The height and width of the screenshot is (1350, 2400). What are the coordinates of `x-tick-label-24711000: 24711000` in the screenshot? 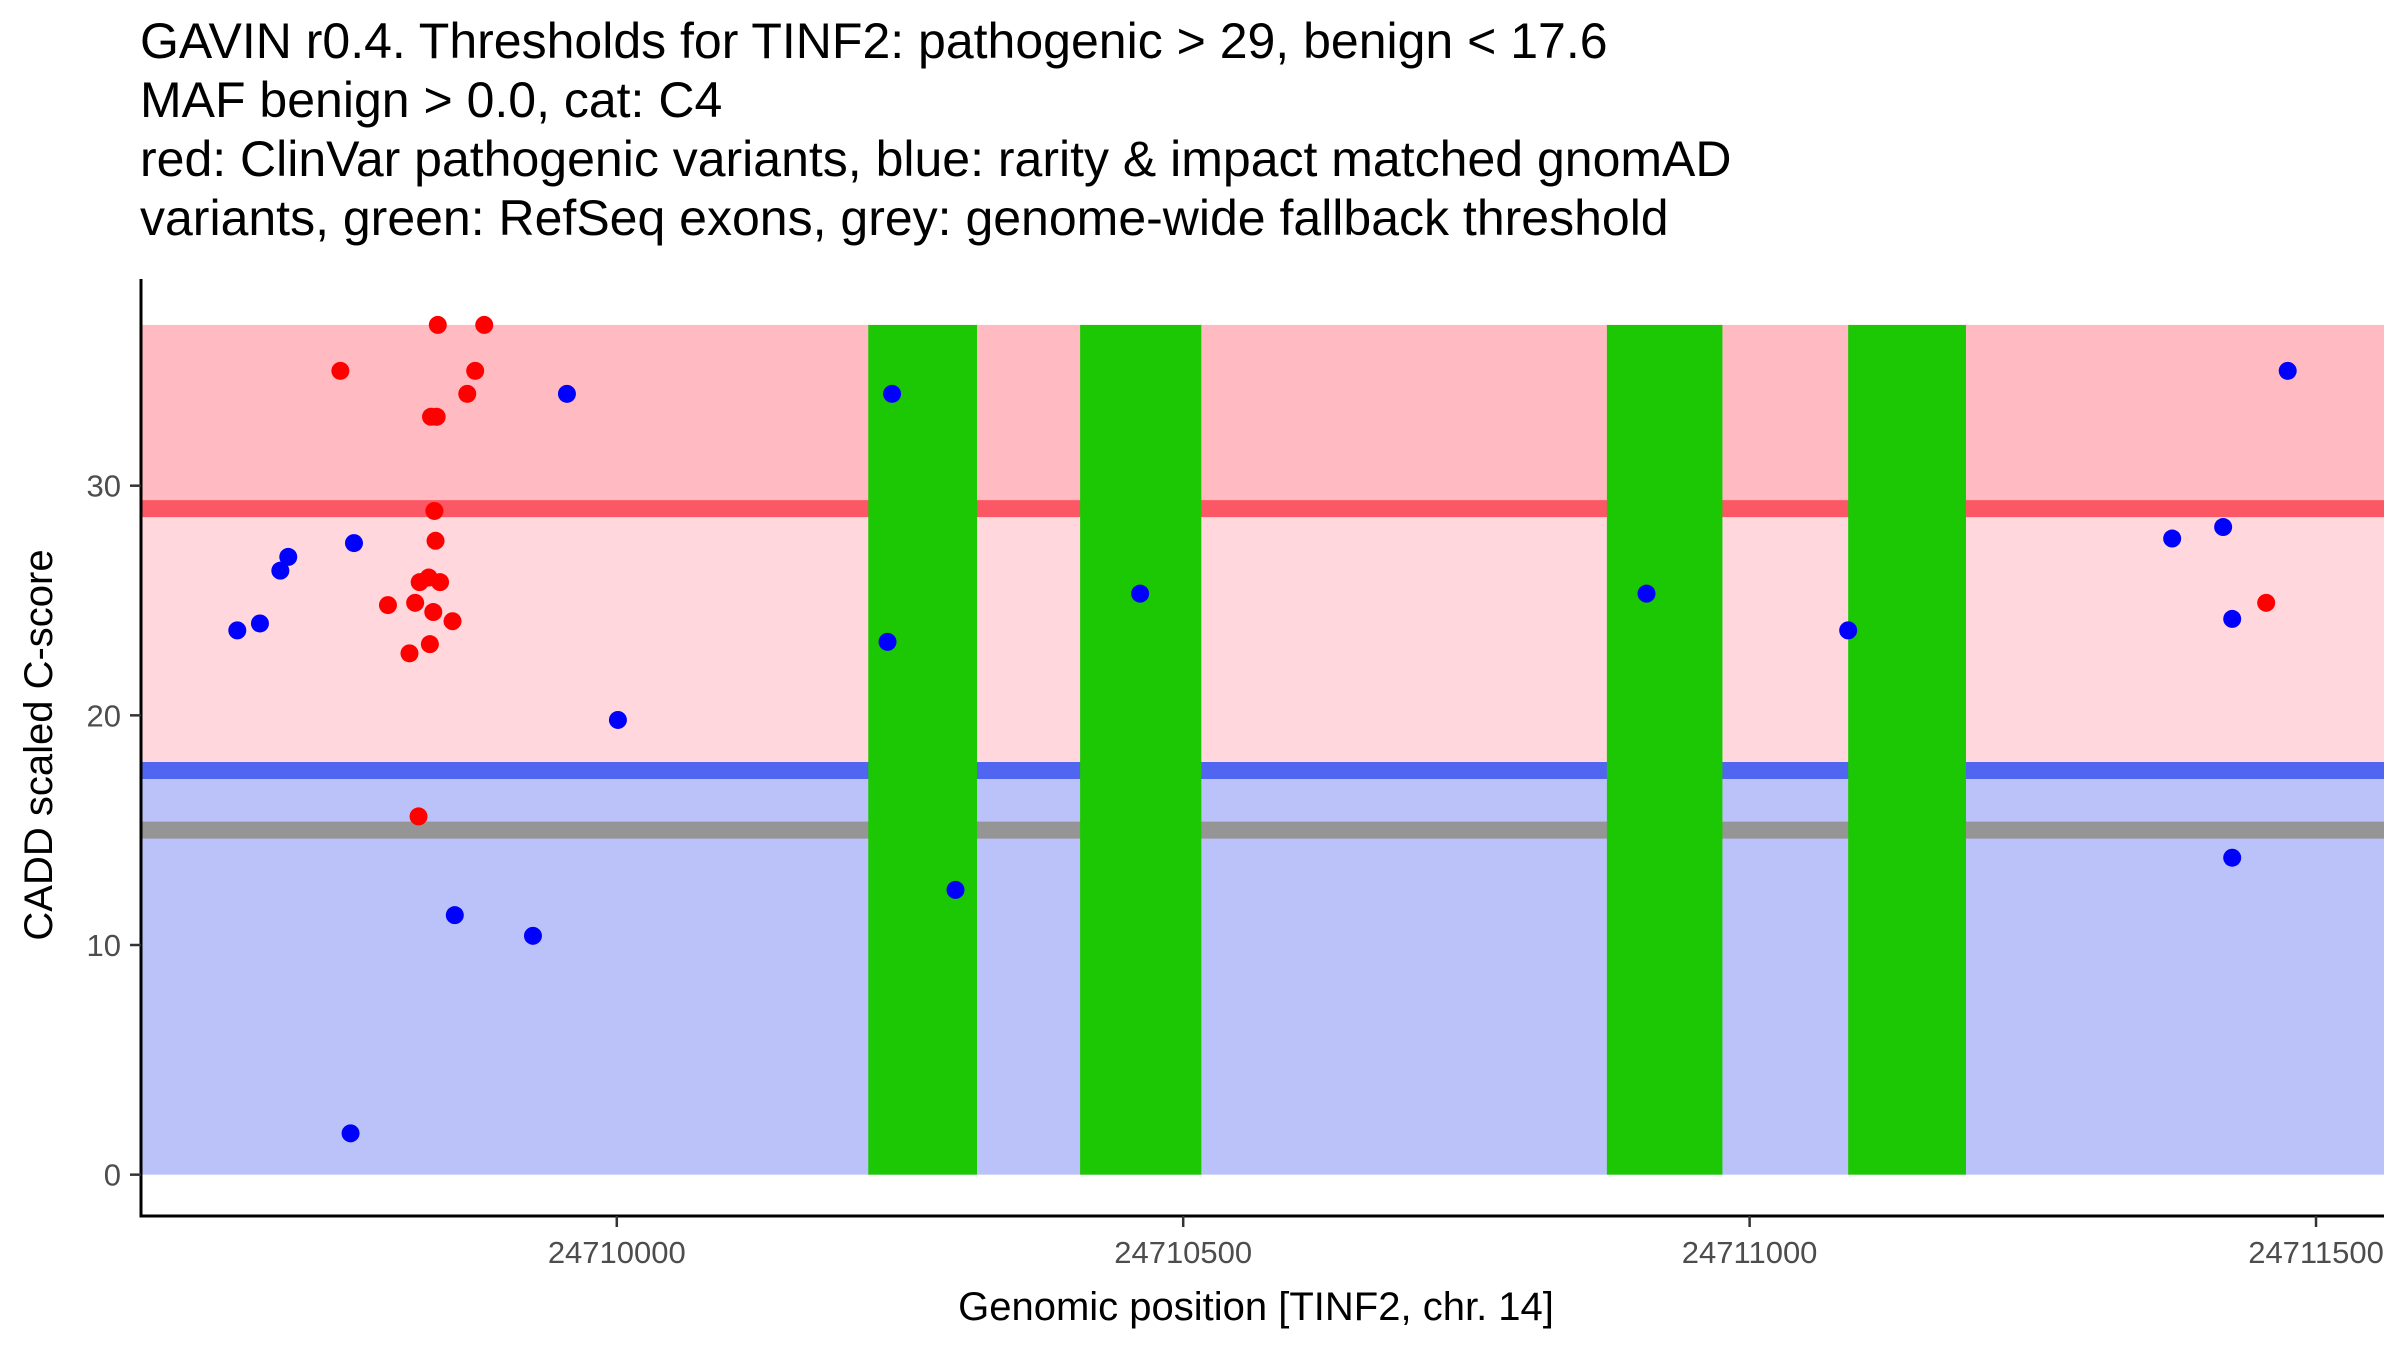 It's located at (1750, 1252).